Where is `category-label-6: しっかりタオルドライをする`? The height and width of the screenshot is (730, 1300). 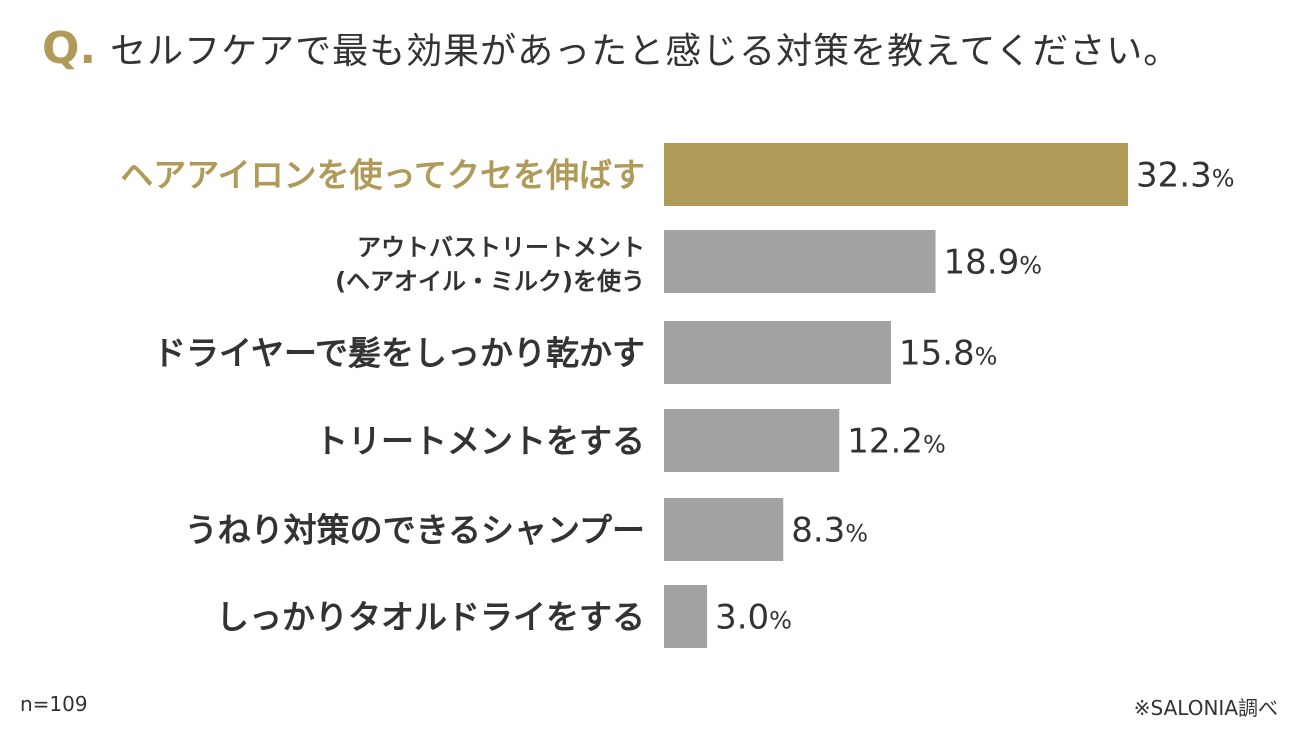 category-label-6: しっかりタオルドライをする is located at coordinates (430, 617).